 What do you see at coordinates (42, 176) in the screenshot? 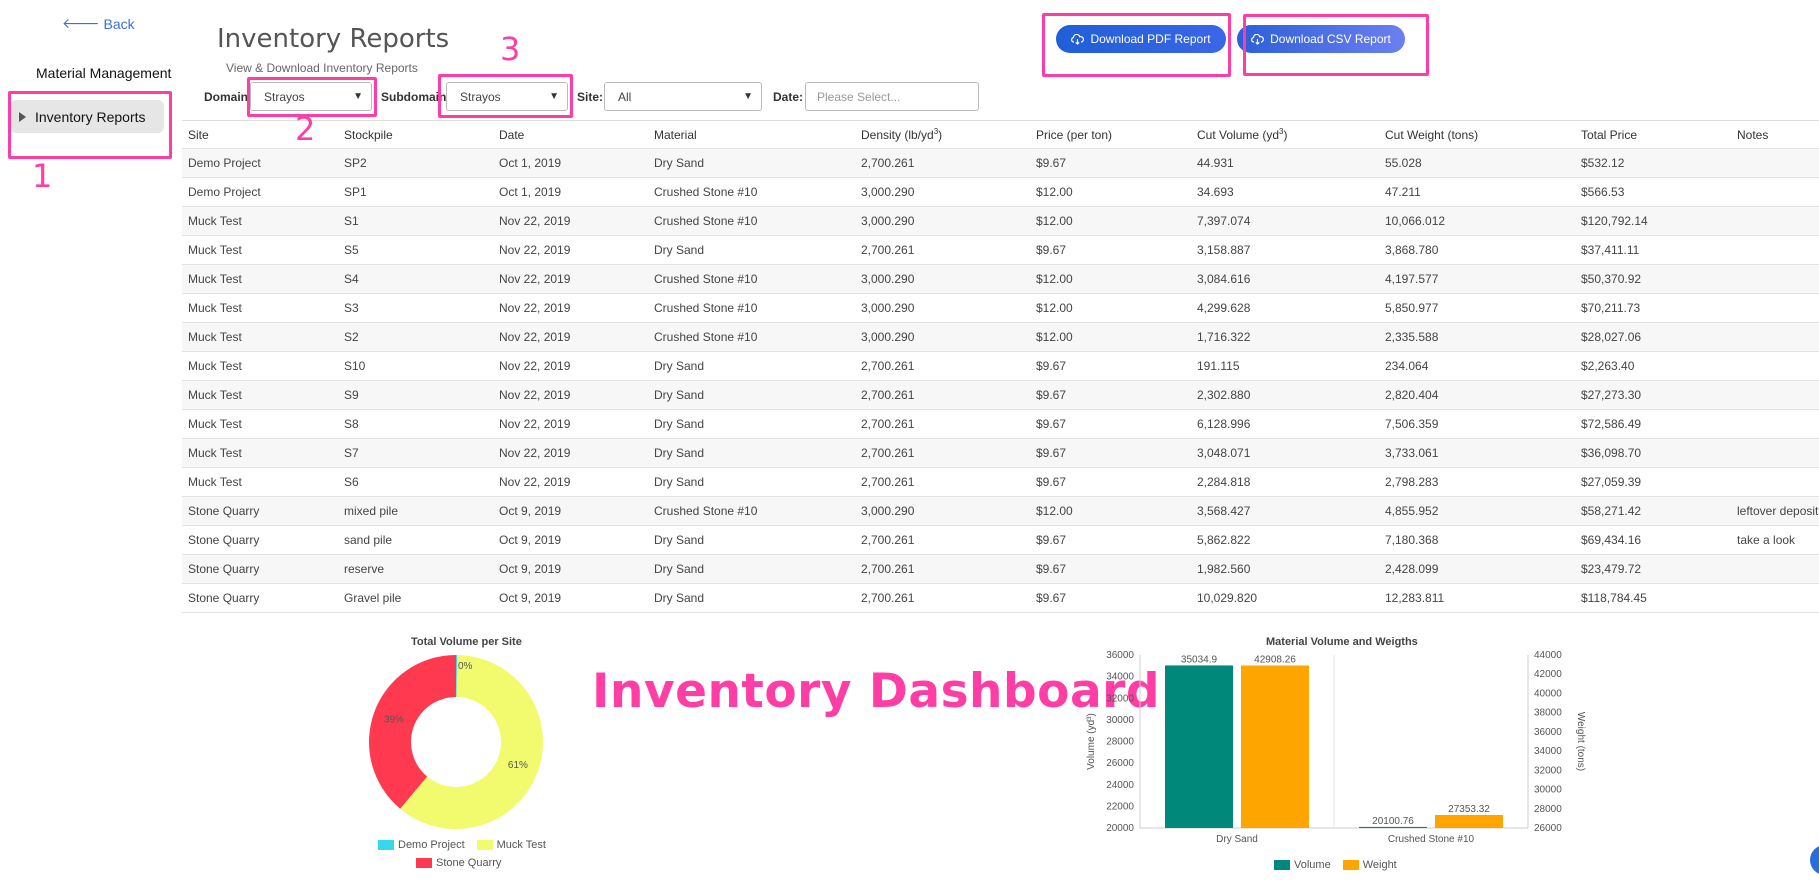
I see `annotation-number-1: 1` at bounding box center [42, 176].